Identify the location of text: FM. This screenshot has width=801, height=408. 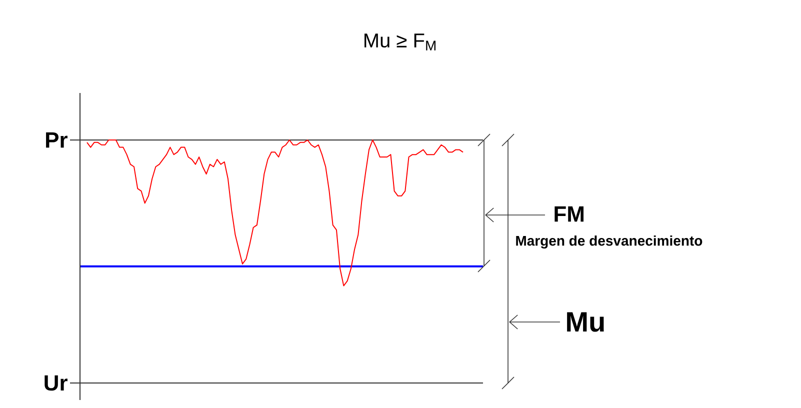
(569, 214).